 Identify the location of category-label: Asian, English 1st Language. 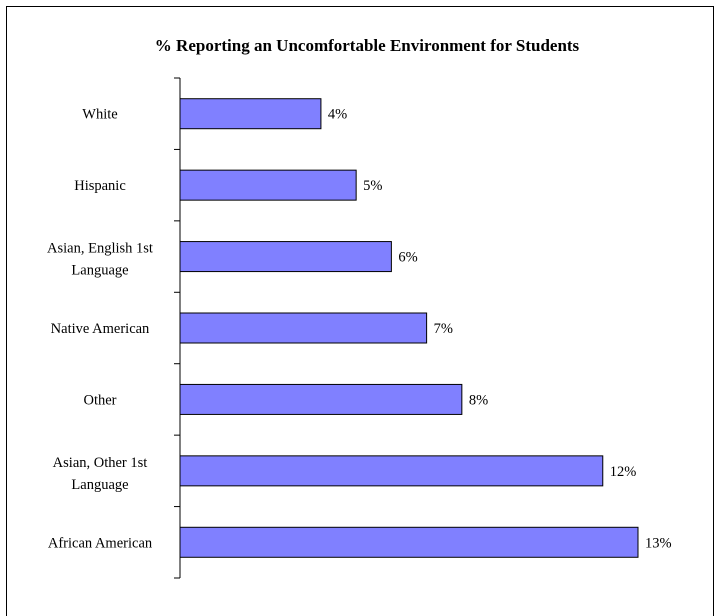
(100, 260).